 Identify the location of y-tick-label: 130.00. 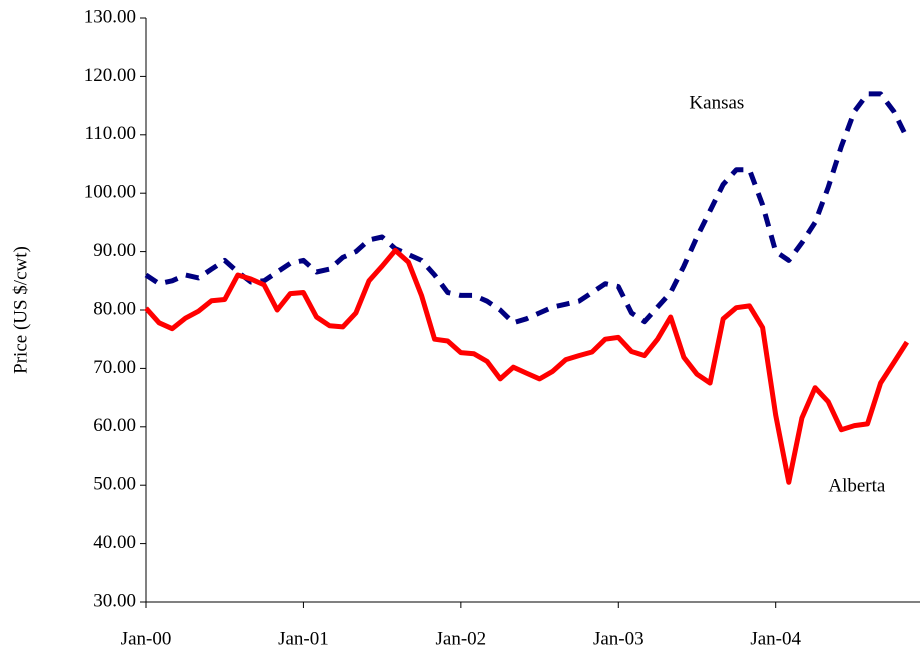
(110, 16).